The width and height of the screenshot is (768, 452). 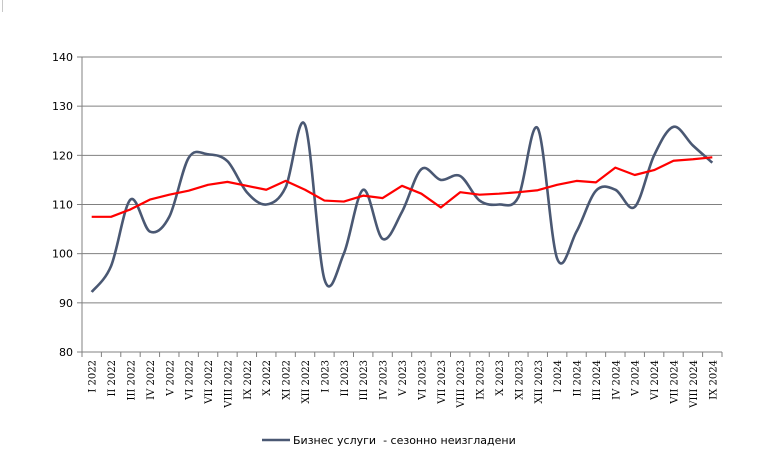 I want to click on x-tick-label: II 2024, so click(x=578, y=378).